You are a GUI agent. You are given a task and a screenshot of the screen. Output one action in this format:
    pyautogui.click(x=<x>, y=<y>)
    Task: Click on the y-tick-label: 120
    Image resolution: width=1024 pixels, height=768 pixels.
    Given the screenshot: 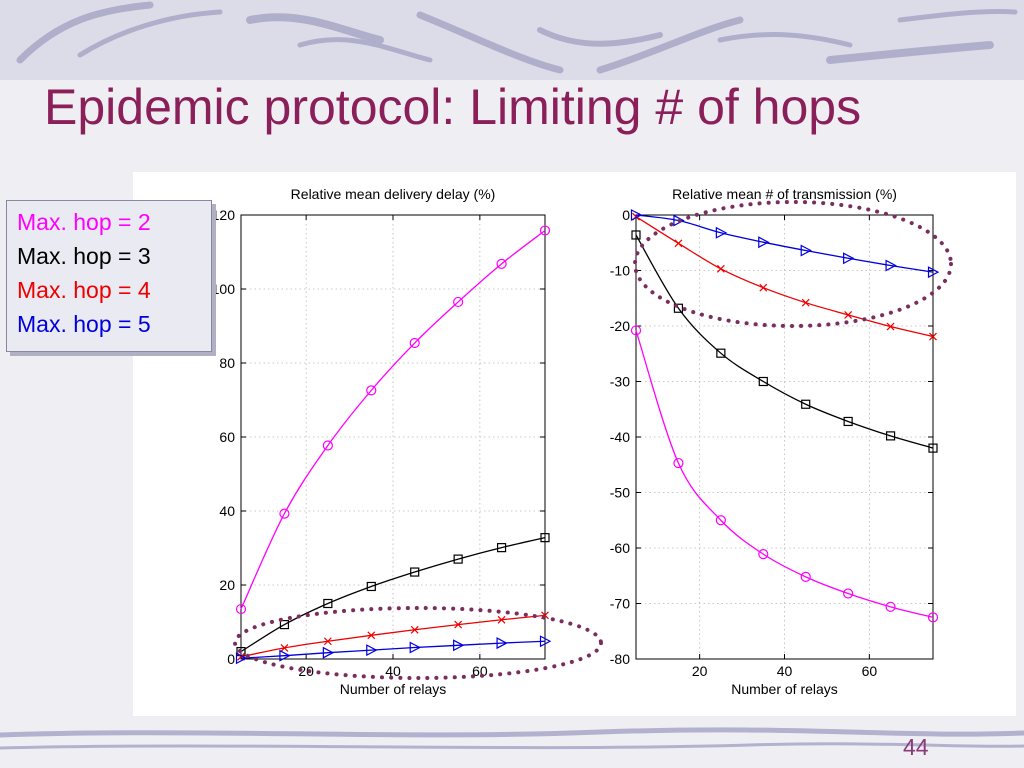 What is the action you would take?
    pyautogui.click(x=224, y=215)
    